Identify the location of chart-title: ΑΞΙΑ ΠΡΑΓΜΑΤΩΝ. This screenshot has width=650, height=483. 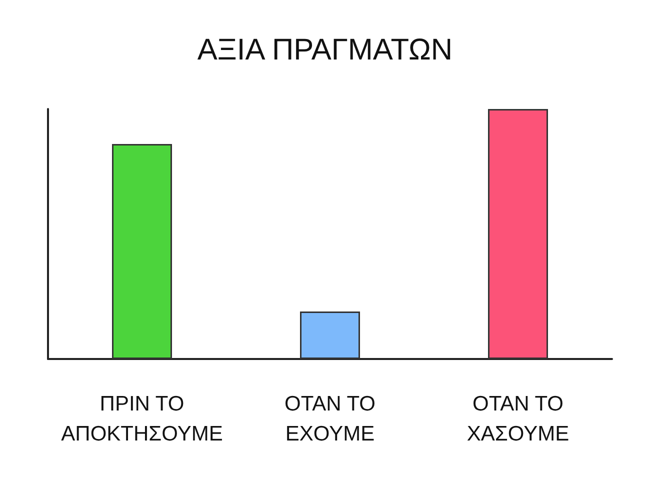
(325, 50).